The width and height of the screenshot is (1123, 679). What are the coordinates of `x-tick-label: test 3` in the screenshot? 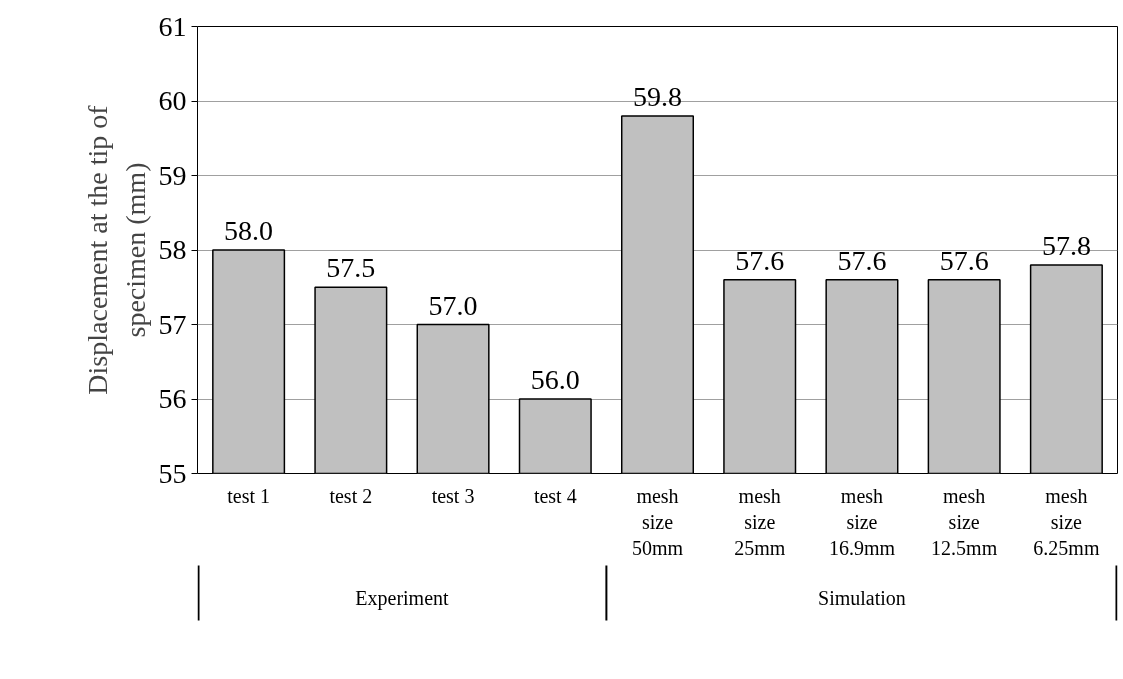 It's located at (453, 495).